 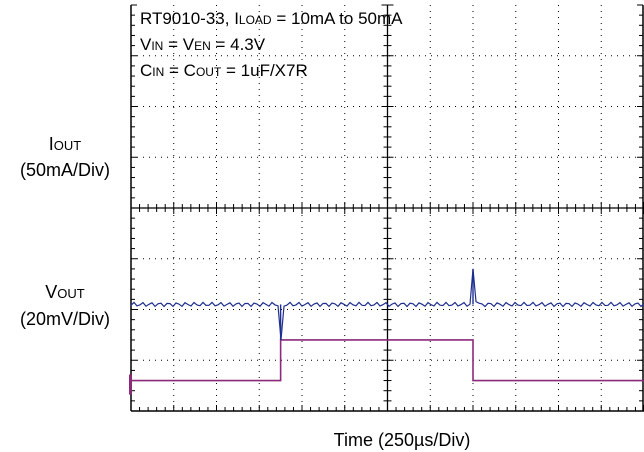 What do you see at coordinates (65, 319) in the screenshot?
I see `channel-2-scale: (20mV/Div)` at bounding box center [65, 319].